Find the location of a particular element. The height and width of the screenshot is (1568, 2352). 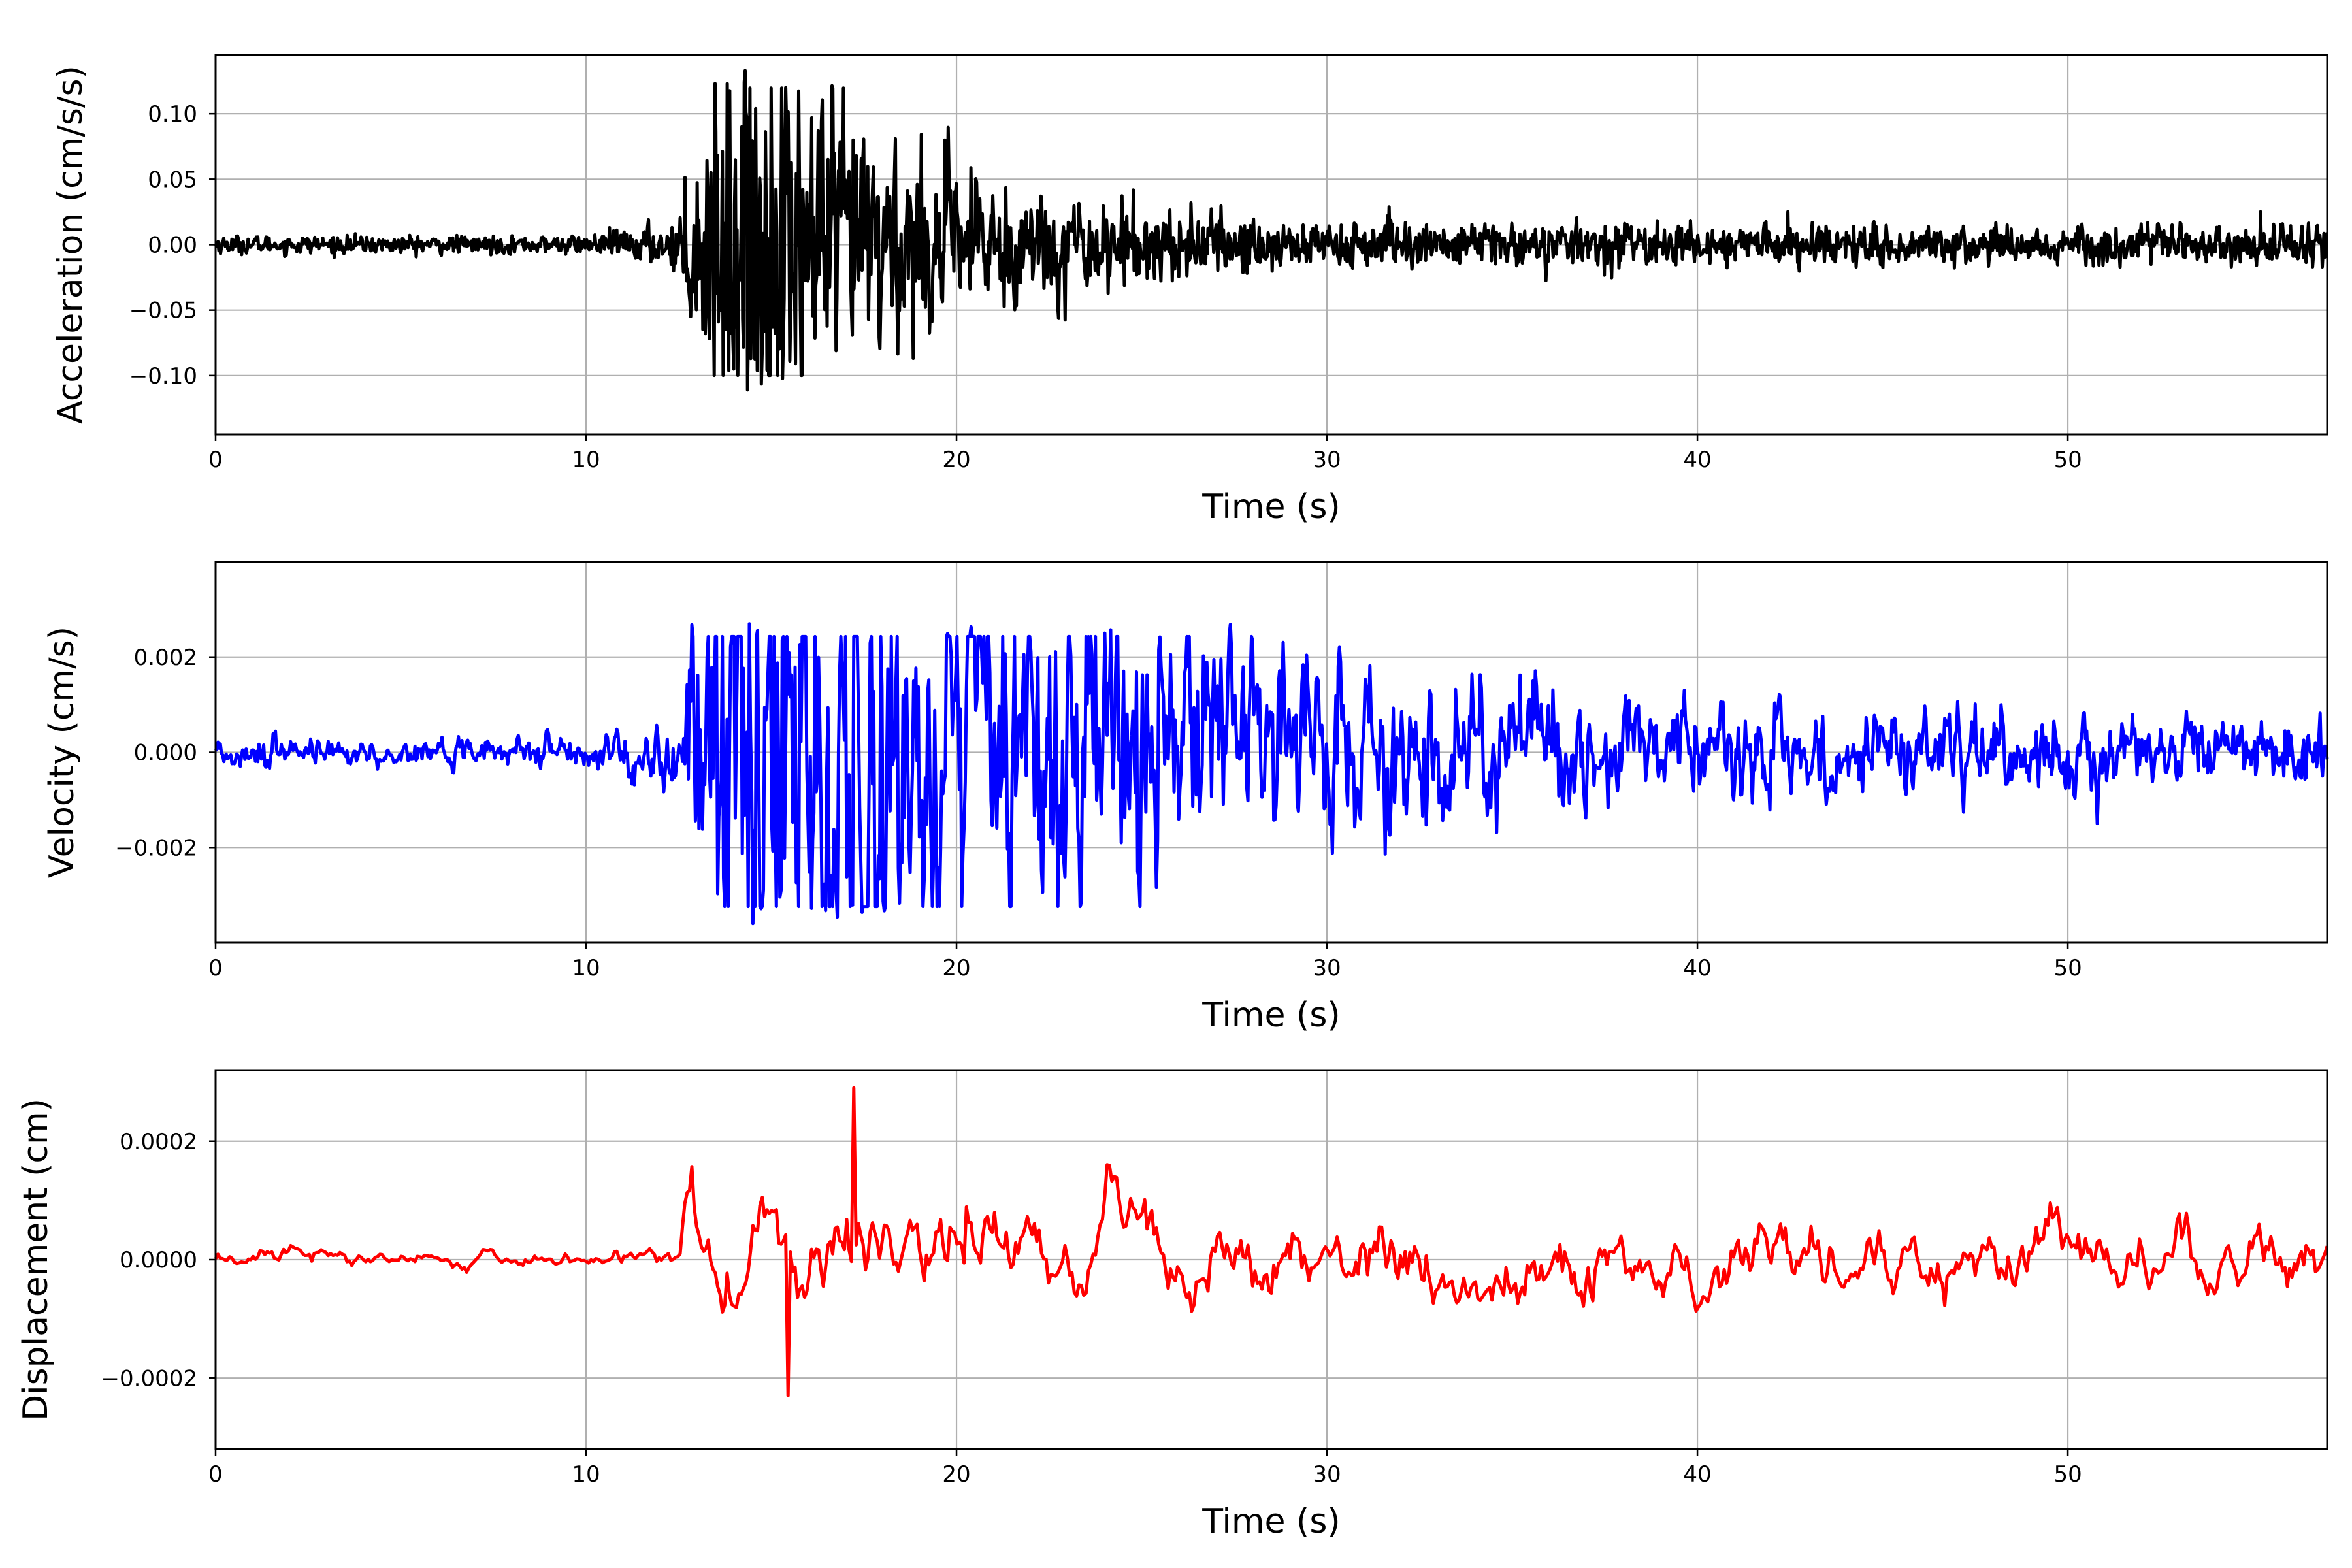

acceleration-ytick-label-1: −0.05 is located at coordinates (163, 311).